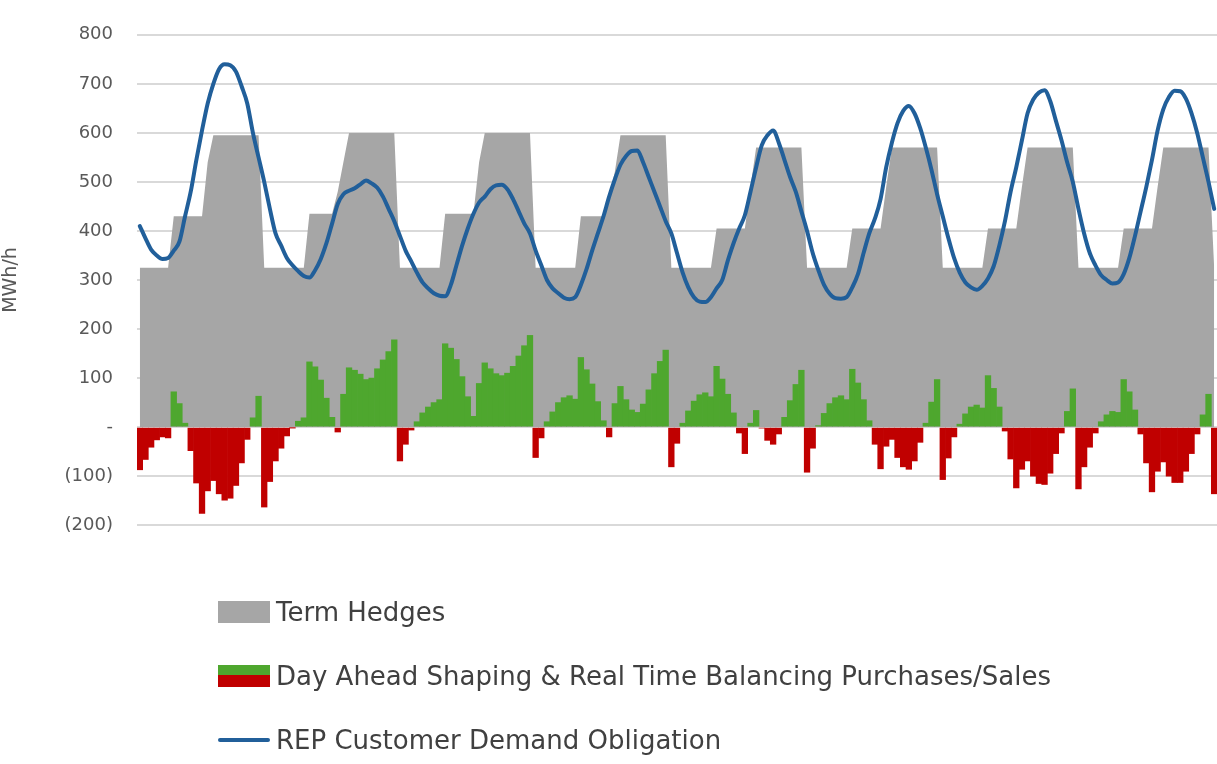  I want to click on y-tick-label: (200), so click(88, 523).